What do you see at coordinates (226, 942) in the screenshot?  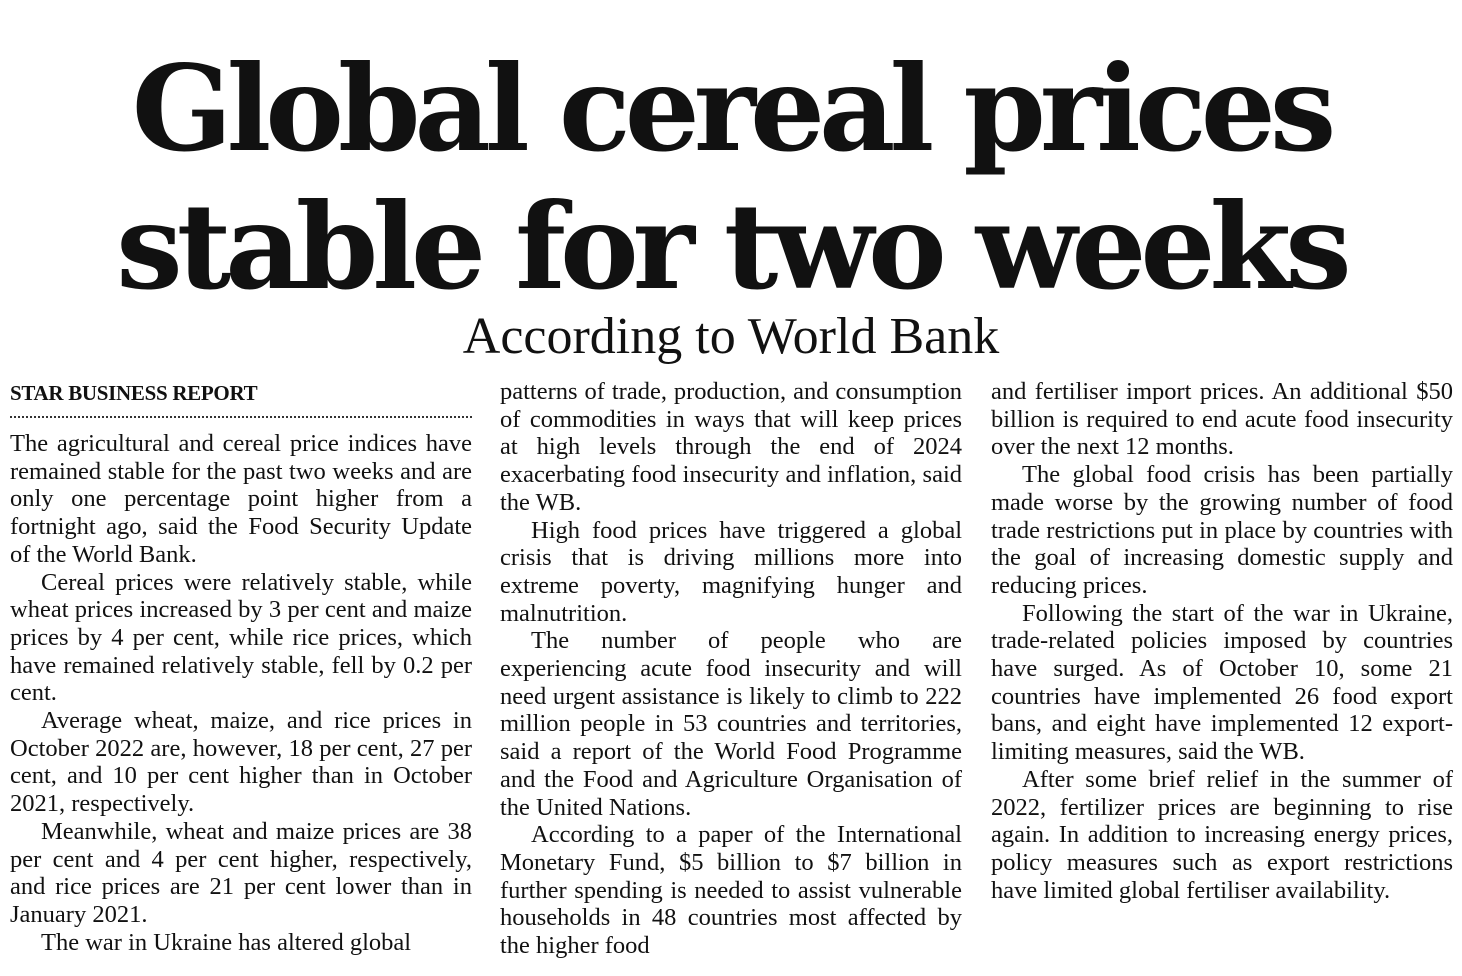 I see `paragraph: The war in Ukraine has altered global` at bounding box center [226, 942].